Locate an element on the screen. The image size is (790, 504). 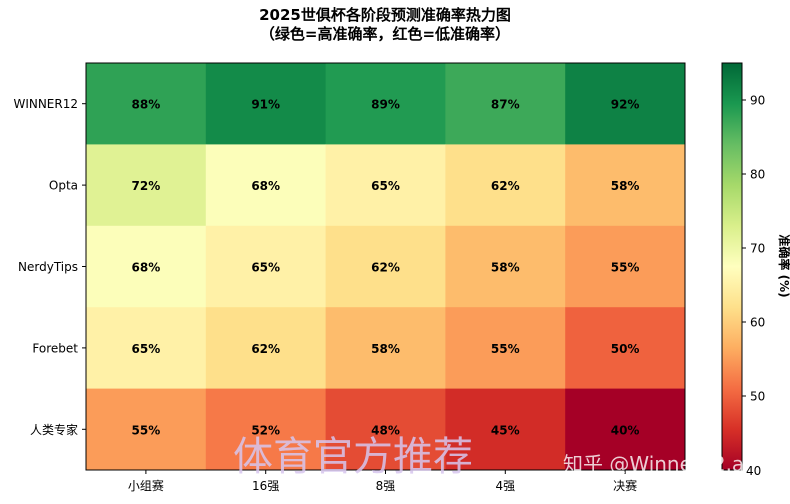
y-tick-label: Opta is located at coordinates (63, 186).